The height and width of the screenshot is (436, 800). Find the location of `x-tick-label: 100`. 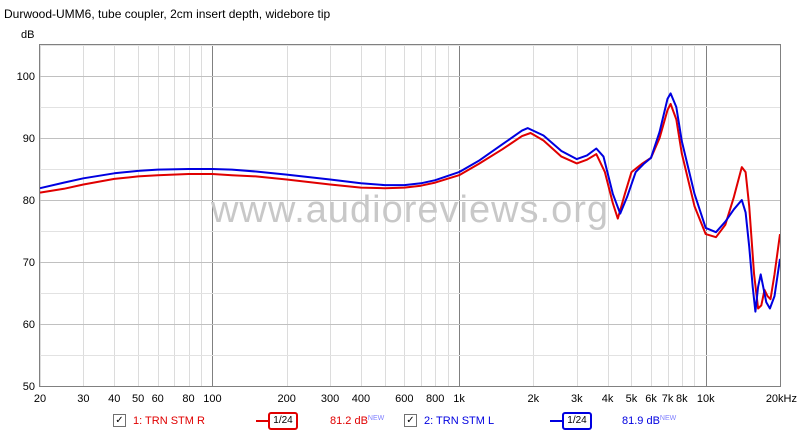

x-tick-label: 100 is located at coordinates (212, 399).